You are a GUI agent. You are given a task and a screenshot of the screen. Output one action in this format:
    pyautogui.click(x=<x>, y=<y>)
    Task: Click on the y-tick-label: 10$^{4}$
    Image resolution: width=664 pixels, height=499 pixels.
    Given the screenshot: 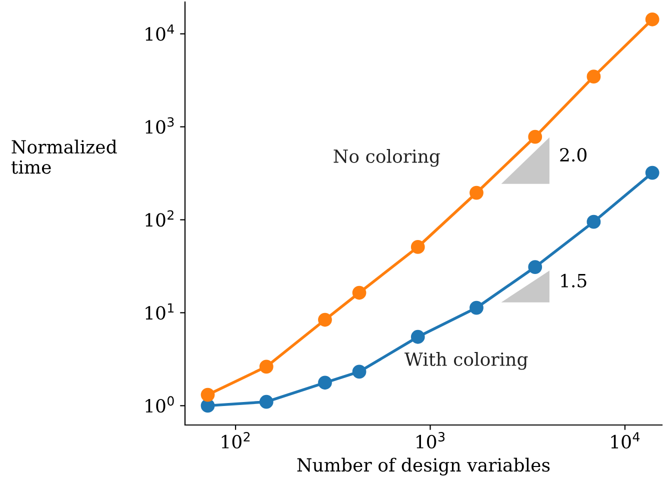 What is the action you would take?
    pyautogui.click(x=160, y=32)
    